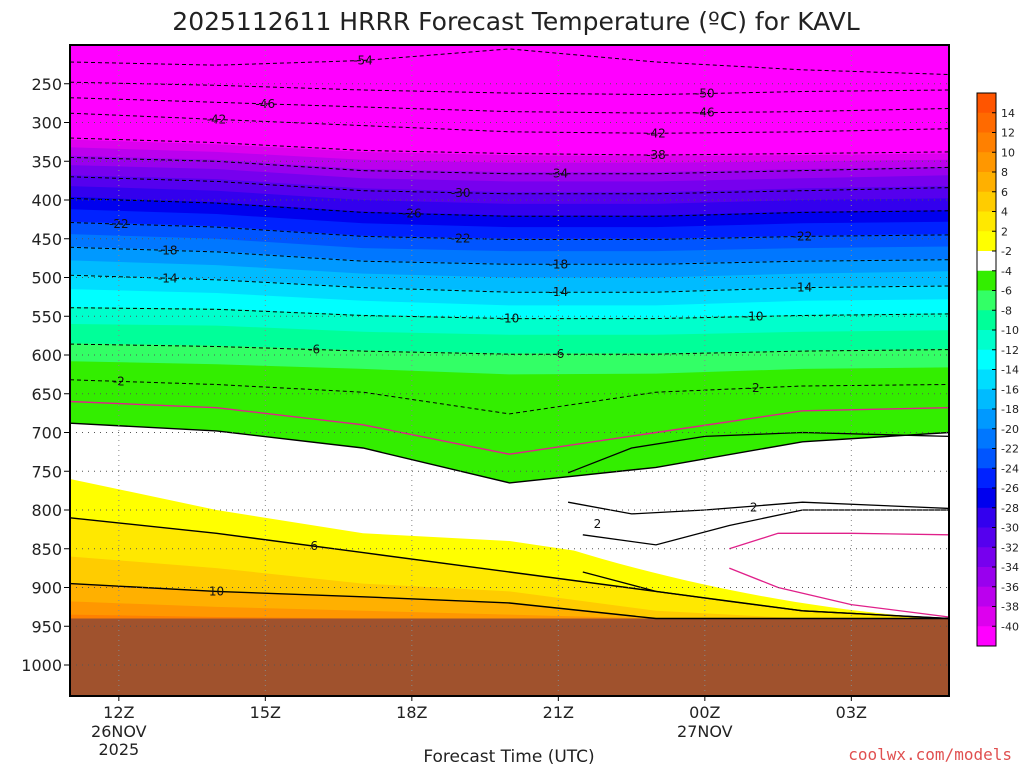 The width and height of the screenshot is (1024, 768). What do you see at coordinates (509, 657) in the screenshot?
I see `ground-fill` at bounding box center [509, 657].